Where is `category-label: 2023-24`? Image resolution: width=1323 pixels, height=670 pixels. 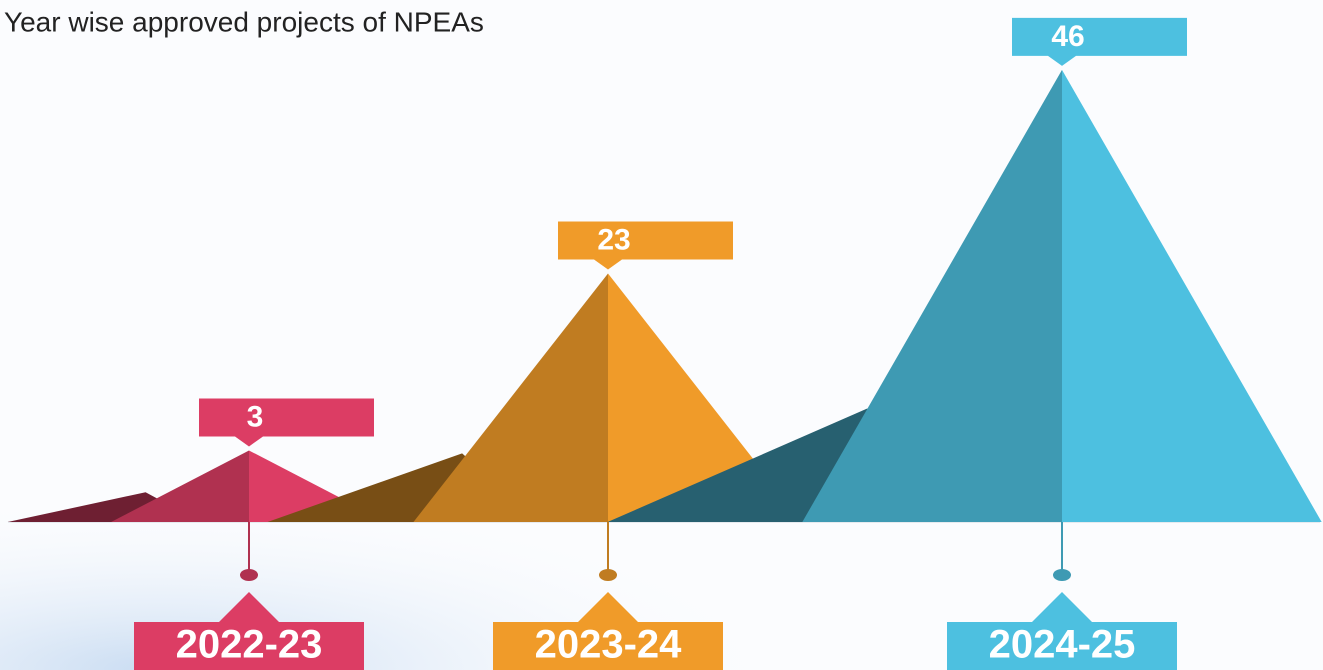
category-label: 2023-24 is located at coordinates (609, 645).